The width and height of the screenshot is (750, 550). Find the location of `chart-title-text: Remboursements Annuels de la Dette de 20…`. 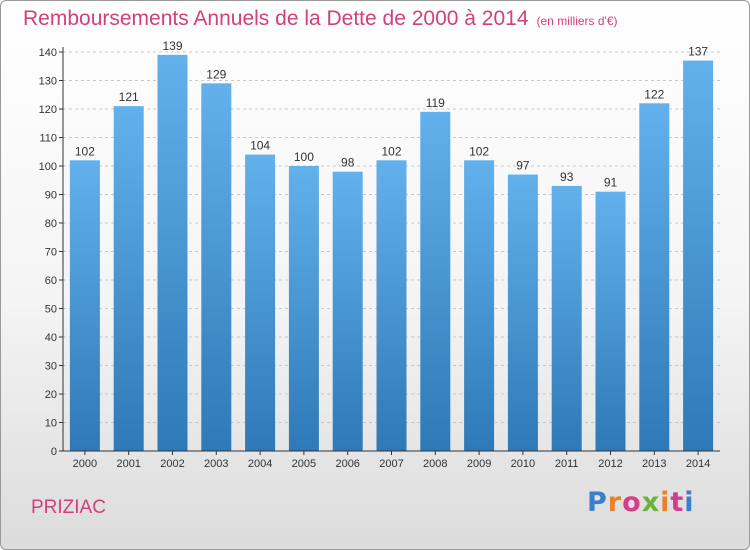

chart-title-text: Remboursements Annuels de la Dette de 20… is located at coordinates (276, 18).